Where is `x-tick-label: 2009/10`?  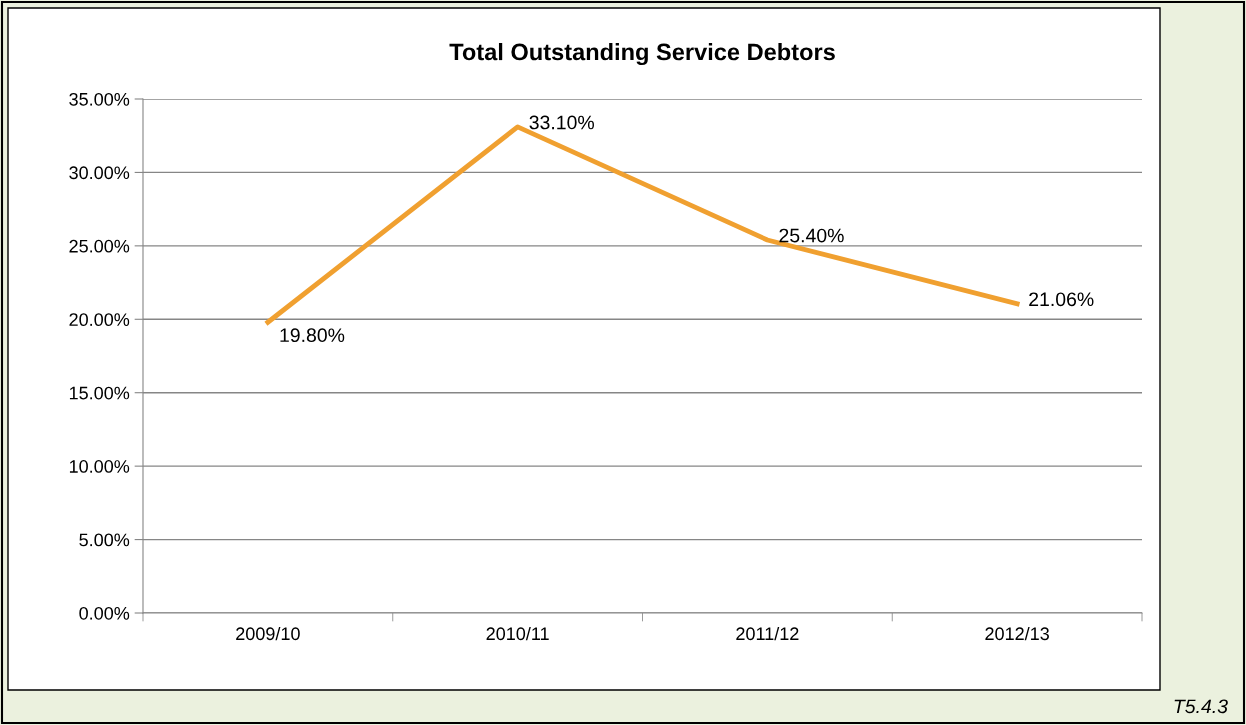
x-tick-label: 2009/10 is located at coordinates (268, 633).